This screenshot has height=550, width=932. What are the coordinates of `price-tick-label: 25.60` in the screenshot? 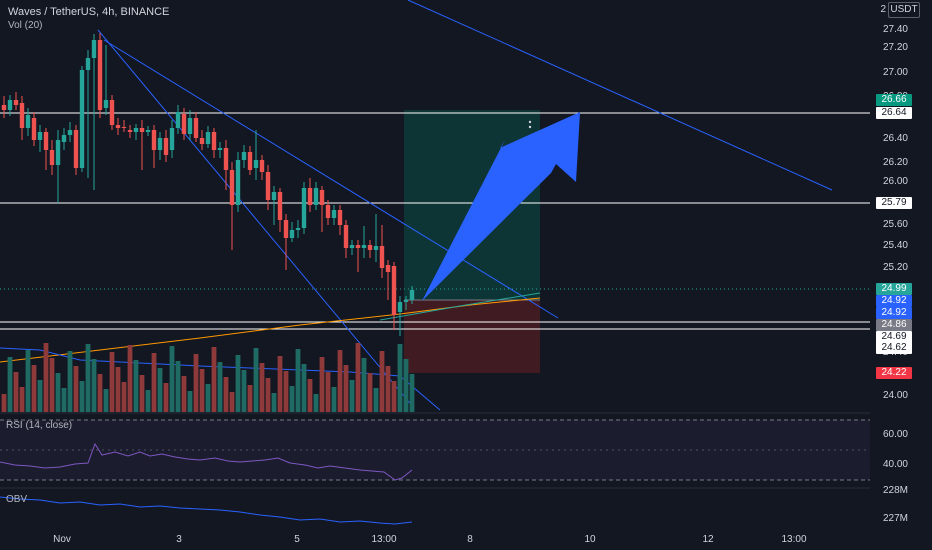 It's located at (895, 224).